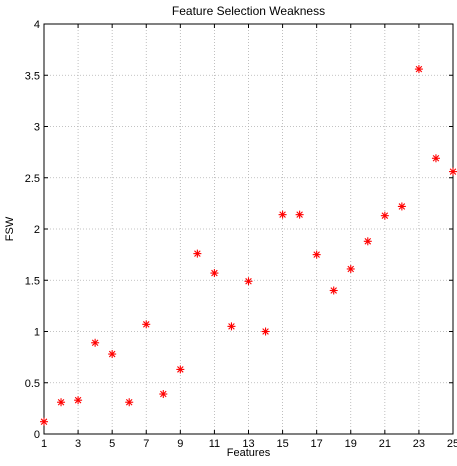 Image resolution: width=457 pixels, height=466 pixels. Describe the element at coordinates (10, 228) in the screenshot. I see `y-axis-label: FSW` at that location.